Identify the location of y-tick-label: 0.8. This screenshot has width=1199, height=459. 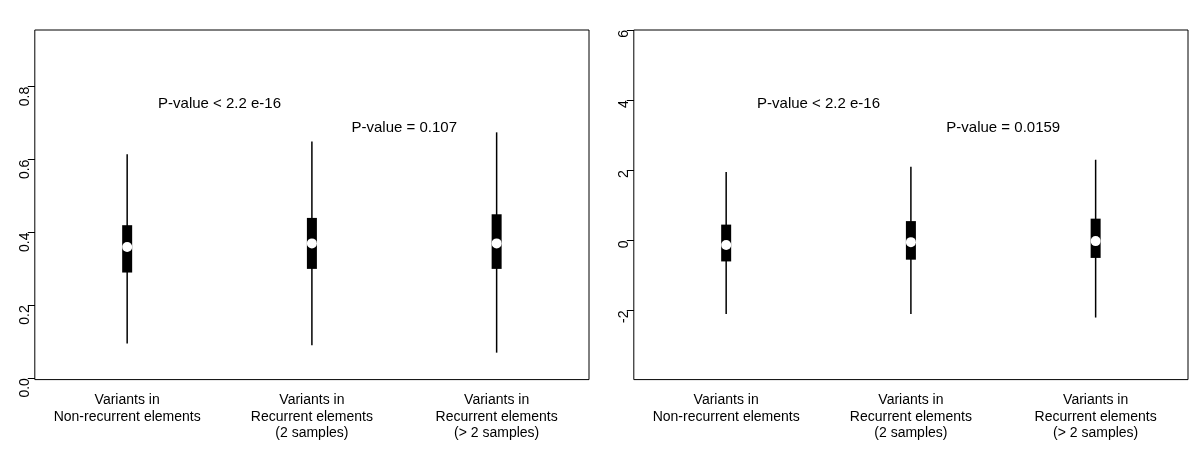
(23, 96).